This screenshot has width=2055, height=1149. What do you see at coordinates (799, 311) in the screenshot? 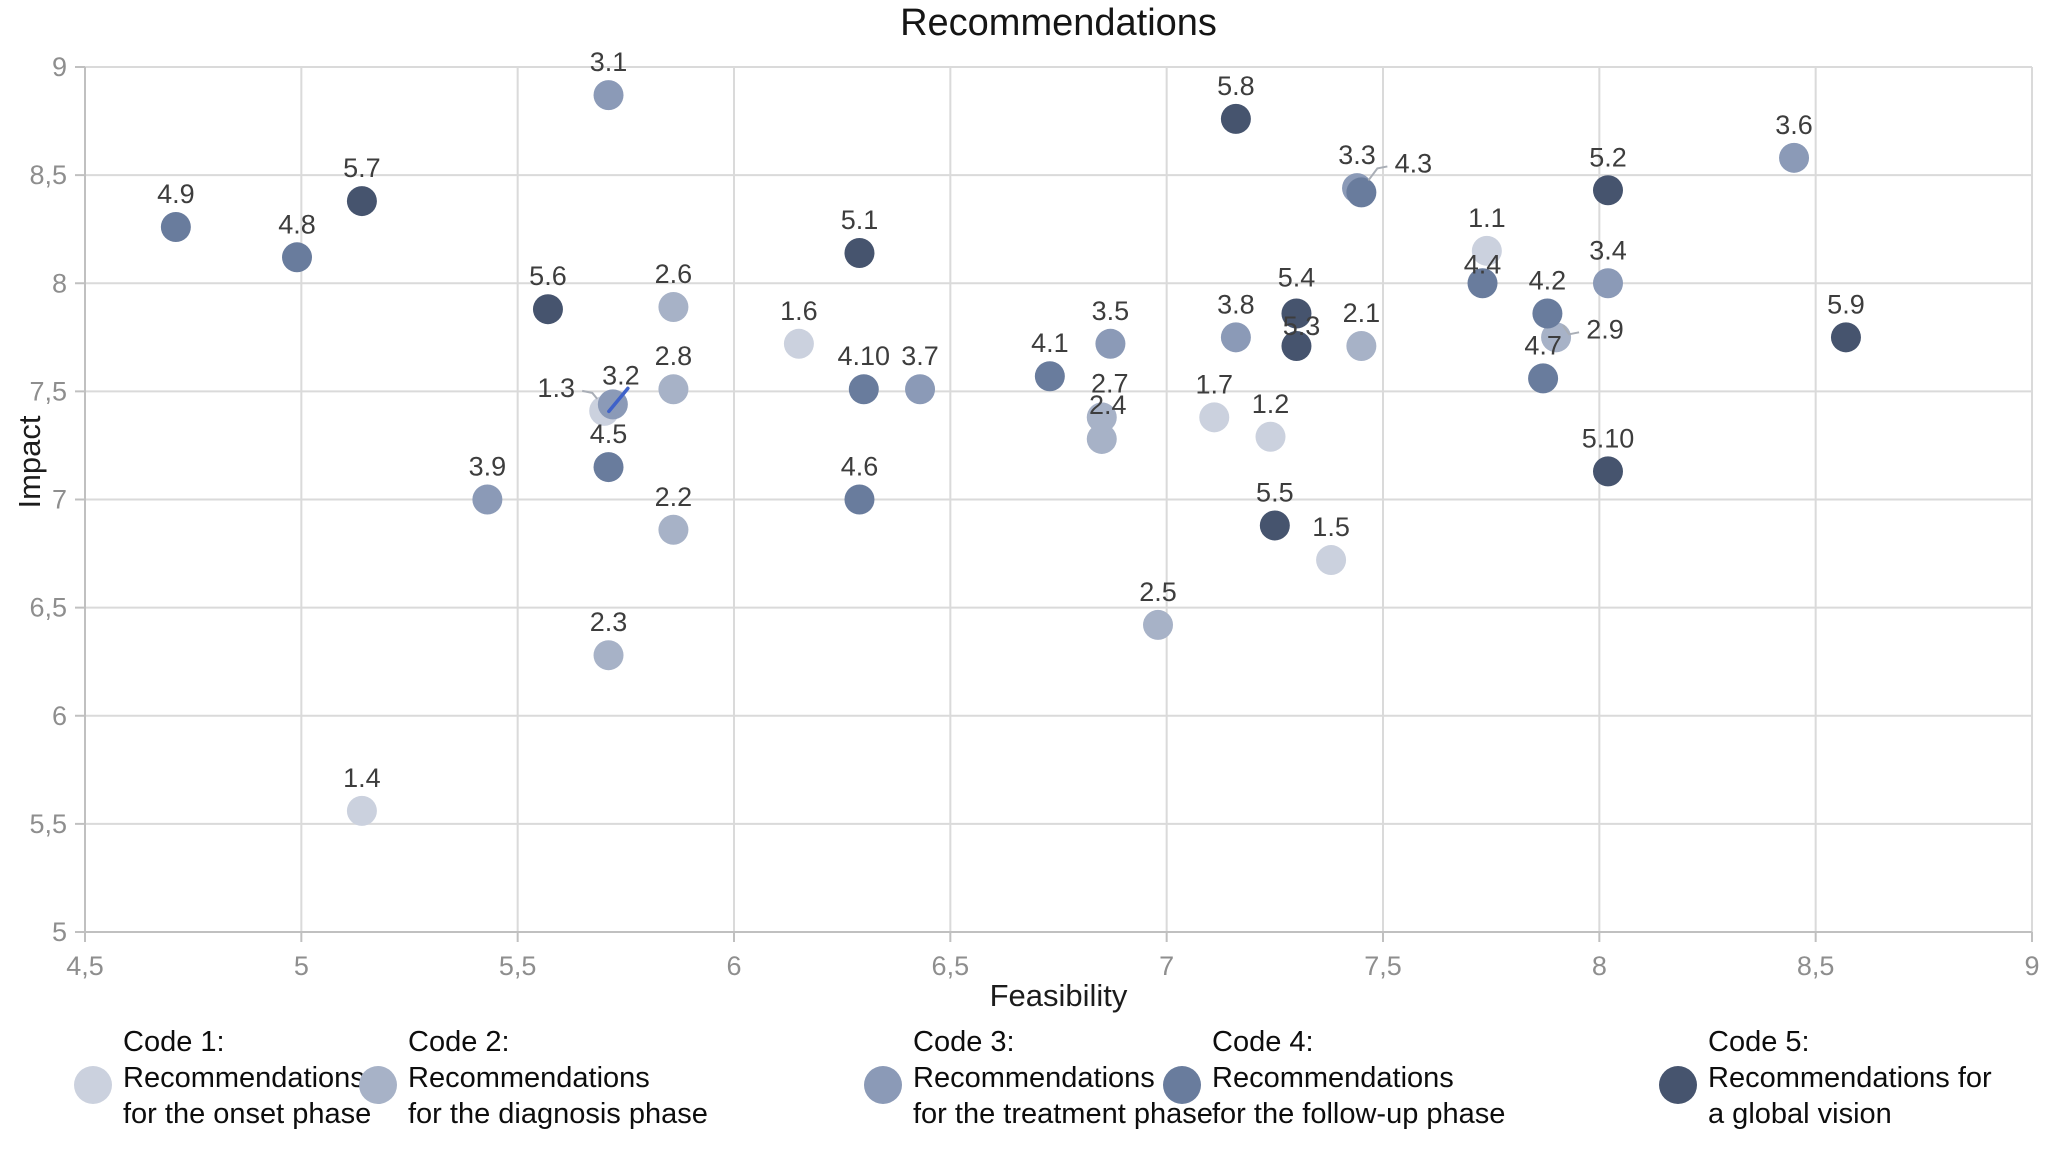
I see `point-label-1.6: 1.6` at bounding box center [799, 311].